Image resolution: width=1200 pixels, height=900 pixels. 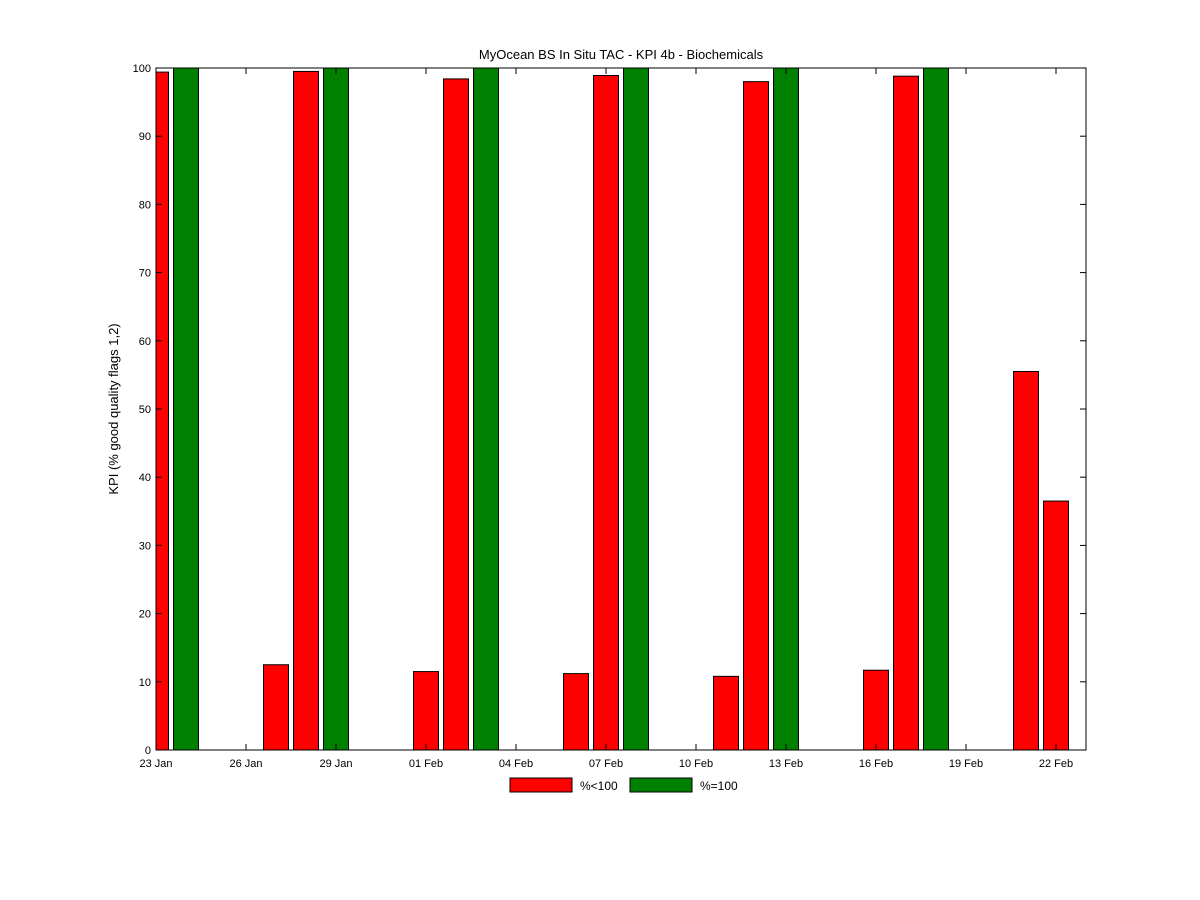 What do you see at coordinates (142, 69) in the screenshot?
I see `y-tick-label: 100` at bounding box center [142, 69].